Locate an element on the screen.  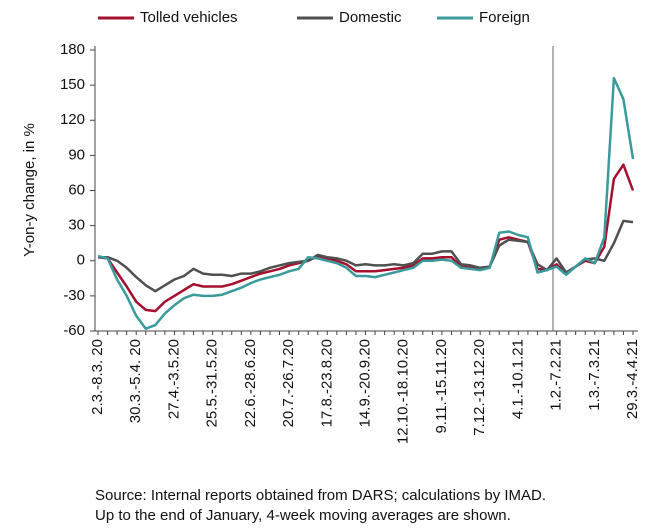
x-tick-label: 7.12.-13.12.20 is located at coordinates (479, 387).